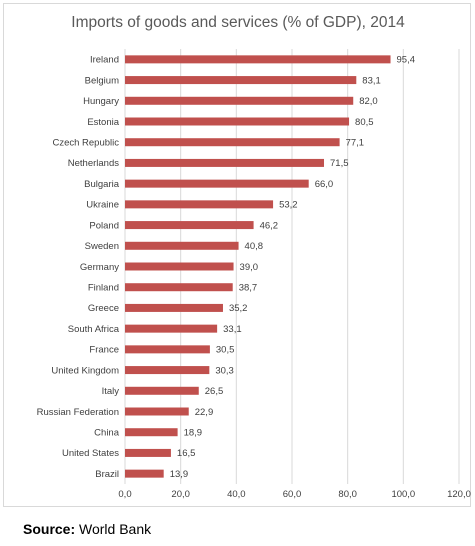 The image size is (475, 546). I want to click on source-label: Source:, so click(49, 529).